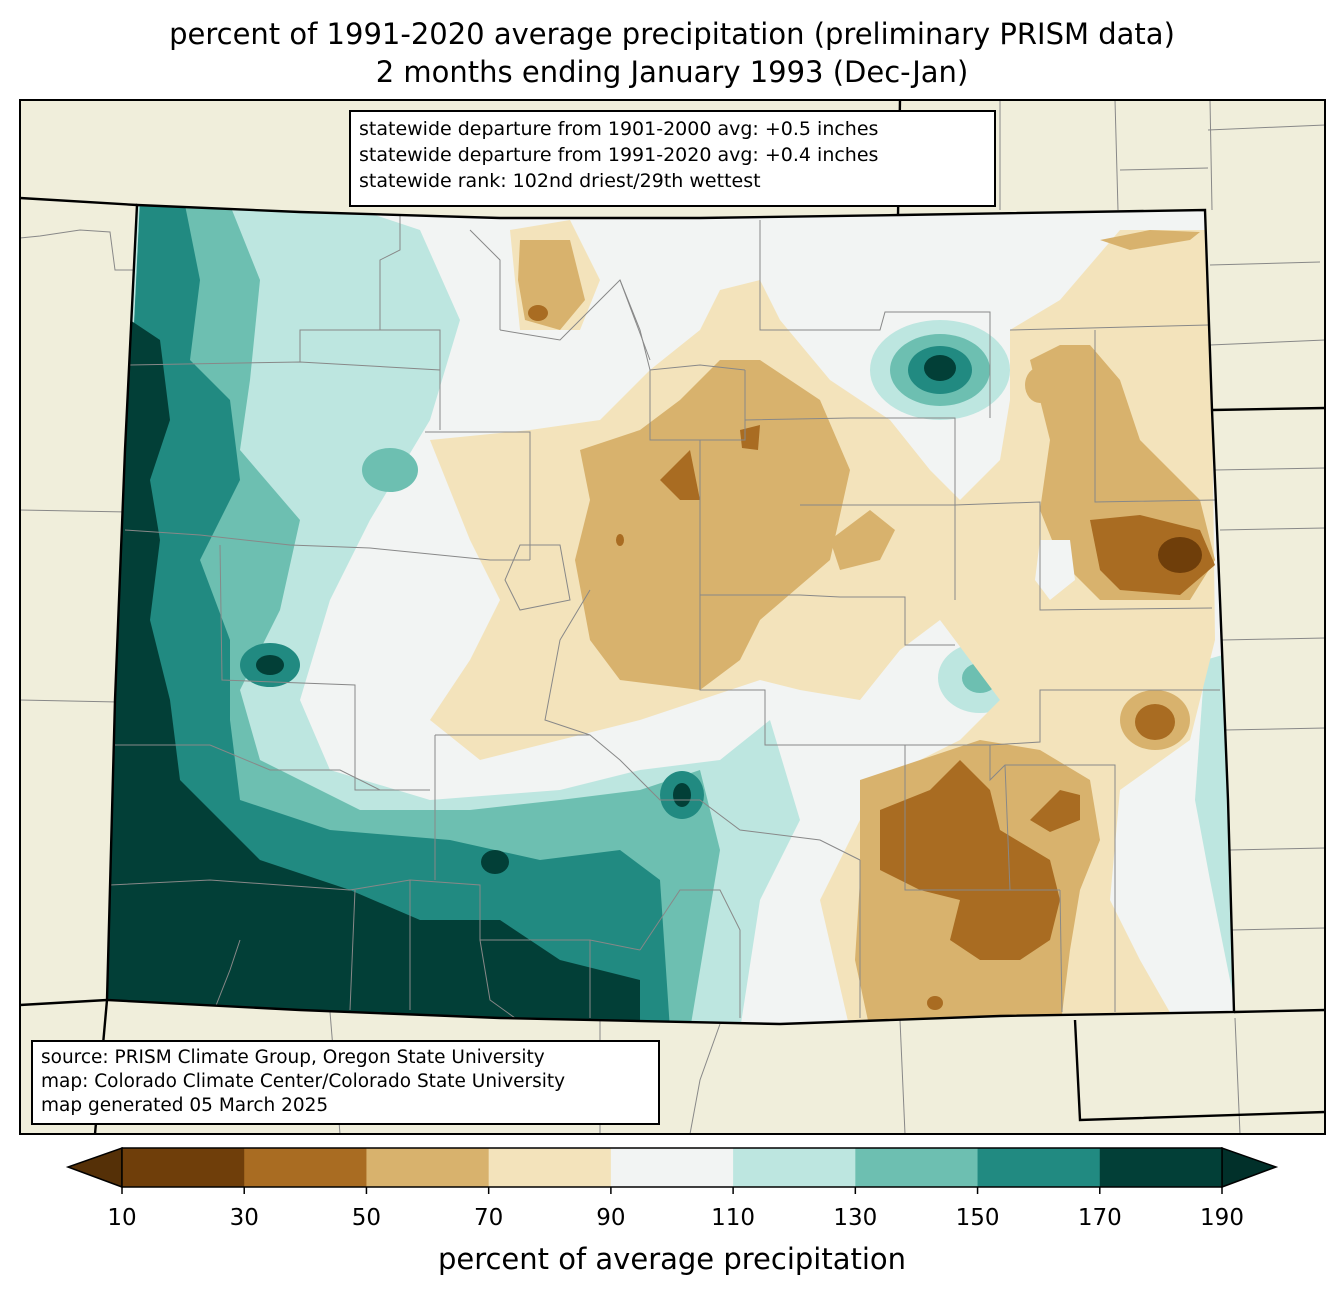 Image resolution: width=1344 pixels, height=1299 pixels. What do you see at coordinates (672, 72) in the screenshot?
I see `map-subtitle: 2 months ending January 1993 (Dec-Jan)` at bounding box center [672, 72].